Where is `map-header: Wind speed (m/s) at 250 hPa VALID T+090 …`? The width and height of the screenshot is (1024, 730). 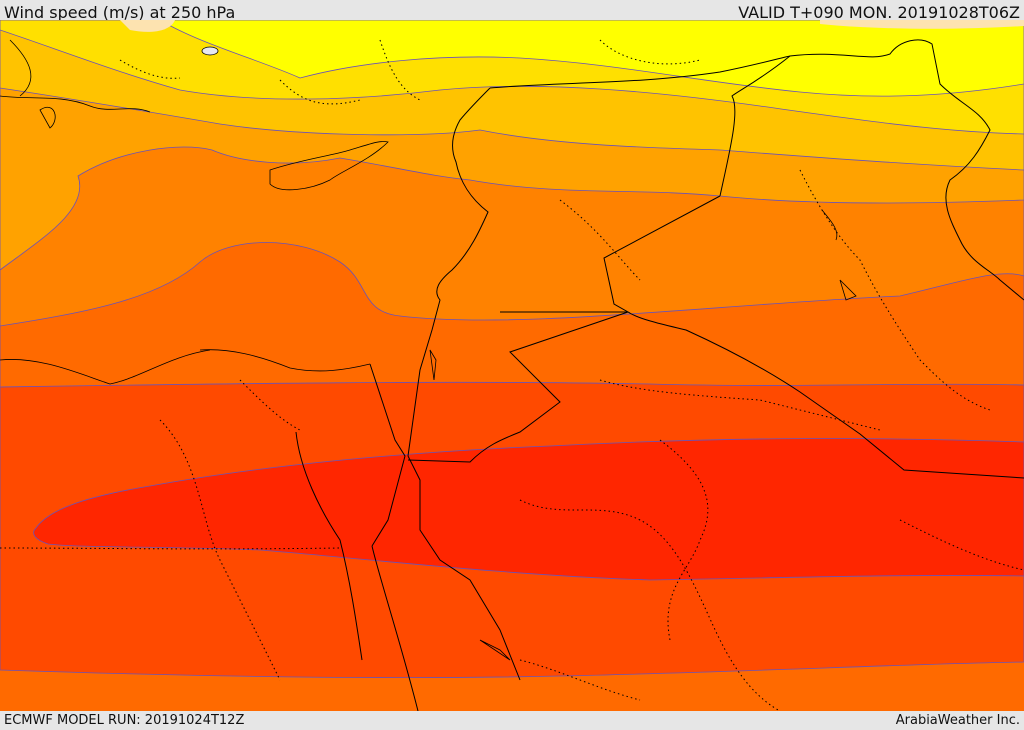 map-header: Wind speed (m/s) at 250 hPa VALID T+090 … is located at coordinates (512, 11).